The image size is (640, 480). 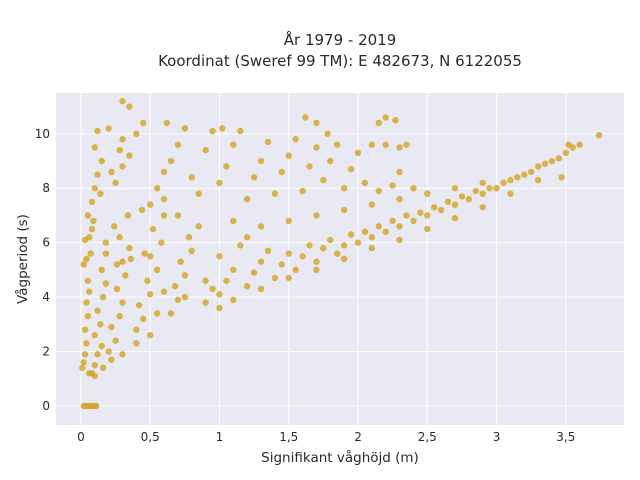 I want to click on x-tick-label: 2,5, so click(x=427, y=437).